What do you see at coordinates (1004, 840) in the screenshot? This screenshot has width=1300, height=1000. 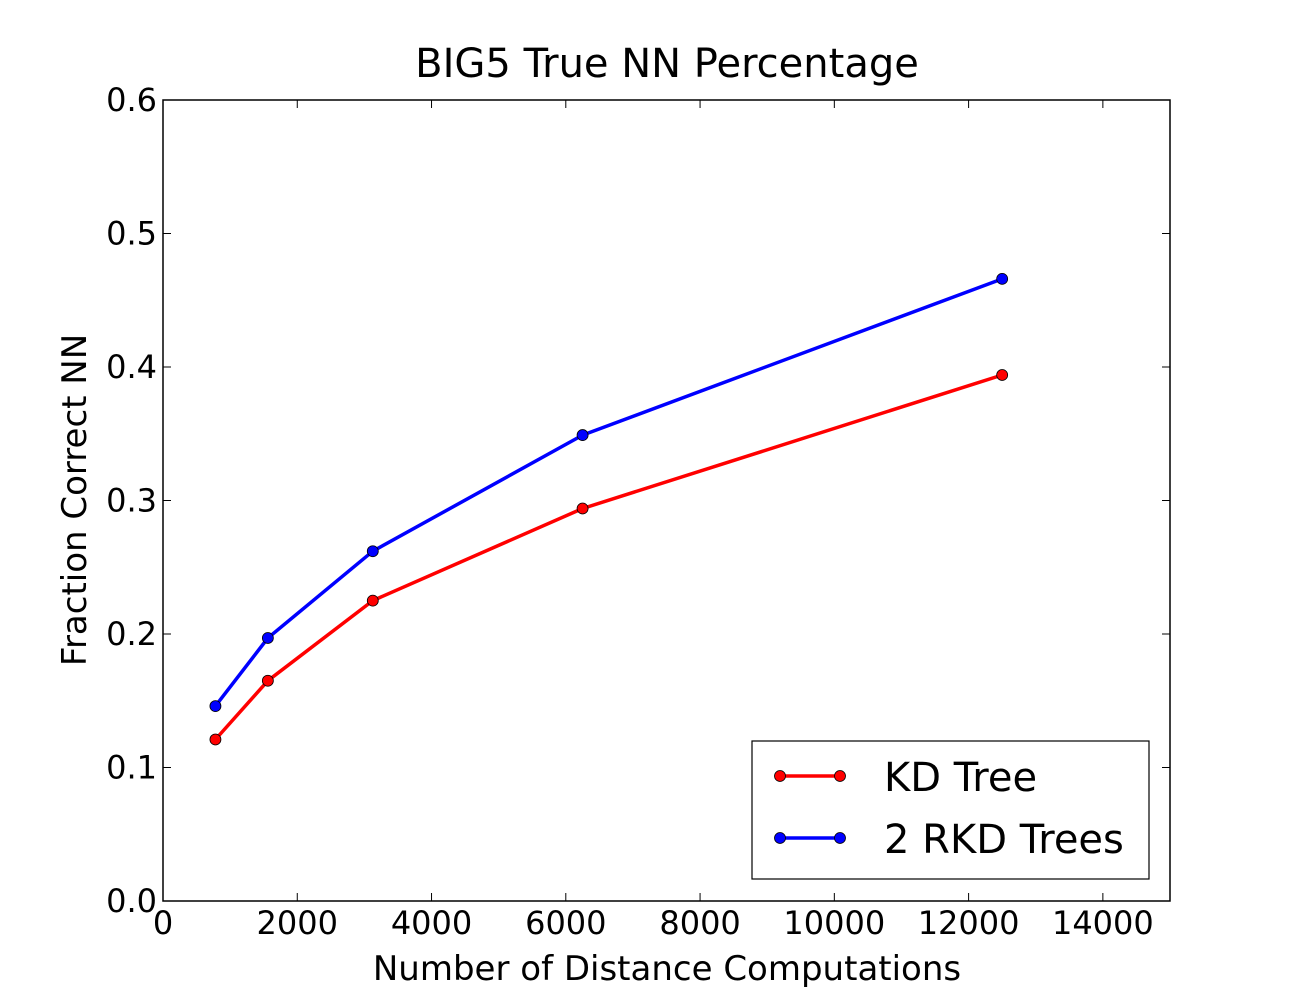 I see `legend-label: 2 RKD Trees` at bounding box center [1004, 840].